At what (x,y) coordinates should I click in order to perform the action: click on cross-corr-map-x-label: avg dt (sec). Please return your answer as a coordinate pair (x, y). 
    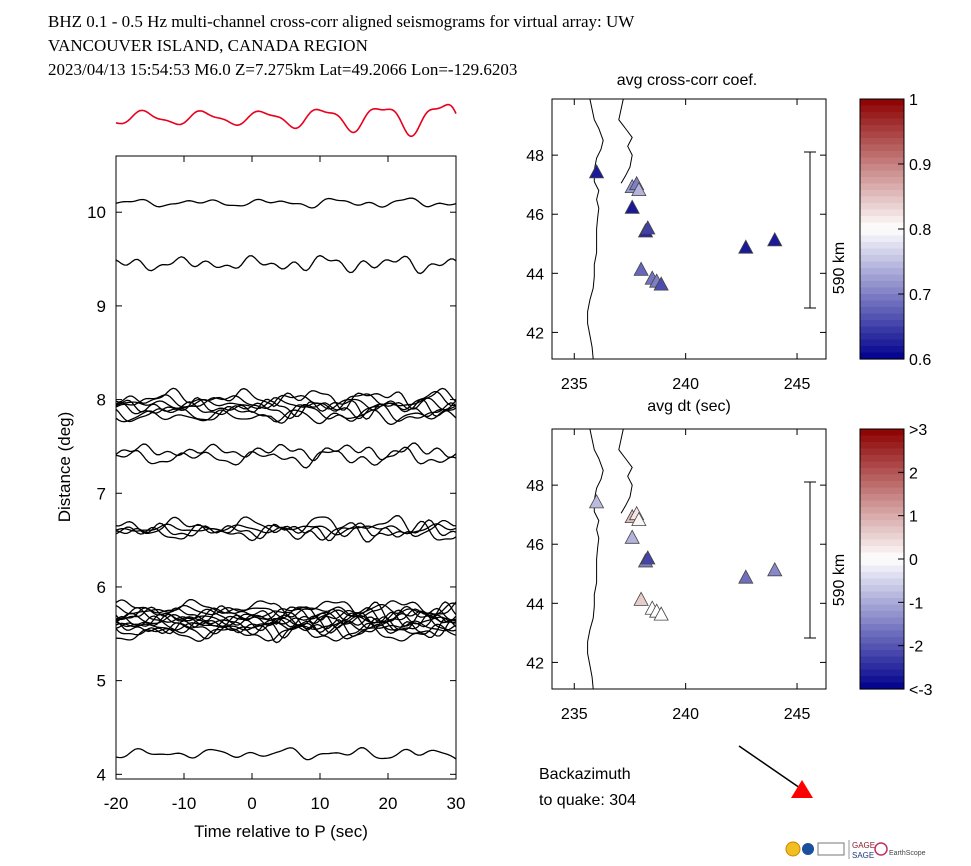
    Looking at the image, I should click on (689, 406).